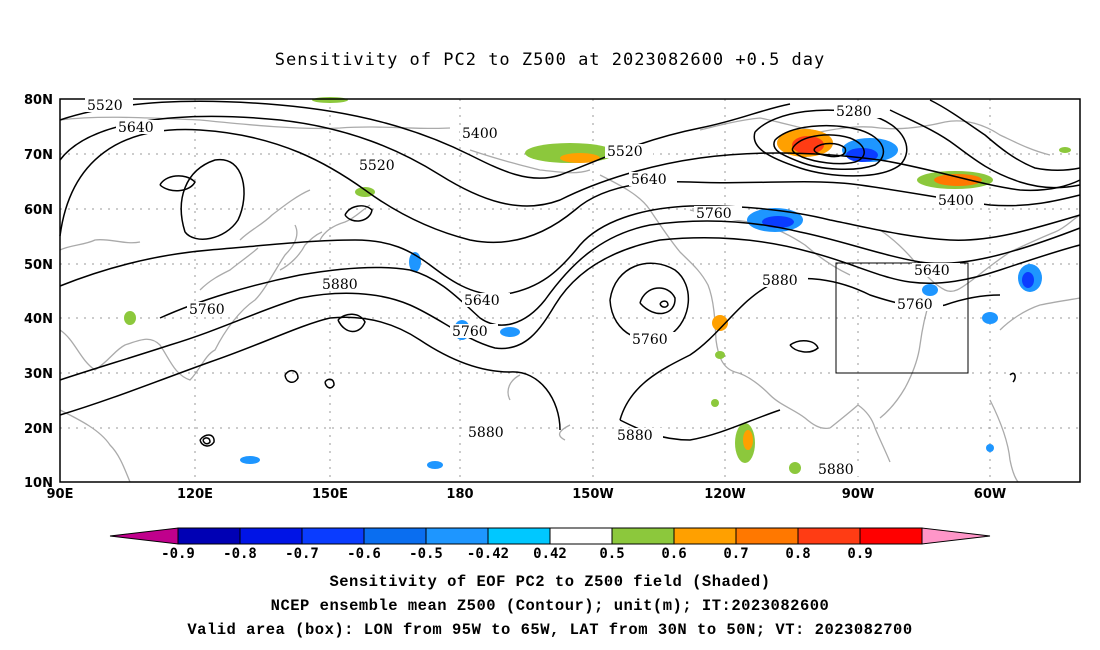 This screenshot has width=1100, height=650. I want to click on lat-label: 30N, so click(38, 374).